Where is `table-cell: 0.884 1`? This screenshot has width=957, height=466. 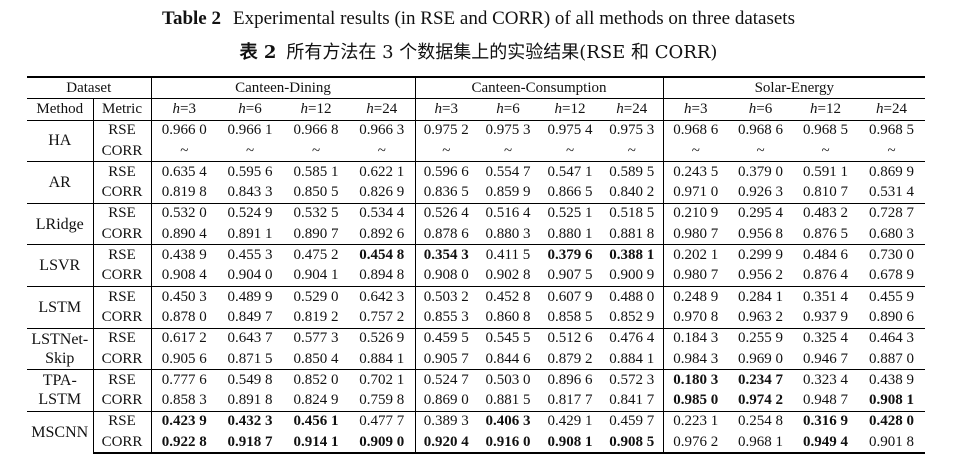 table-cell: 0.884 1 is located at coordinates (632, 358).